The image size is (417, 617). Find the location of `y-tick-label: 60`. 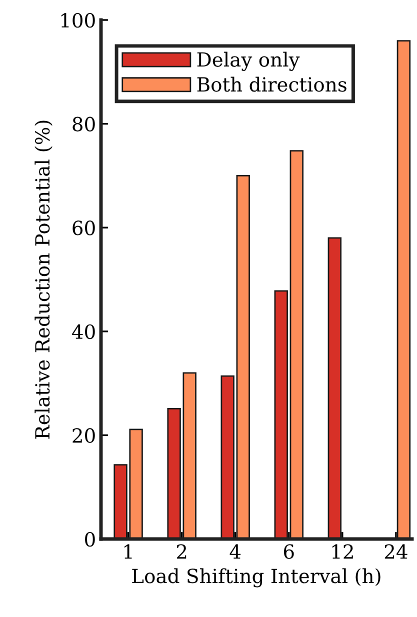

y-tick-label: 60 is located at coordinates (83, 228).